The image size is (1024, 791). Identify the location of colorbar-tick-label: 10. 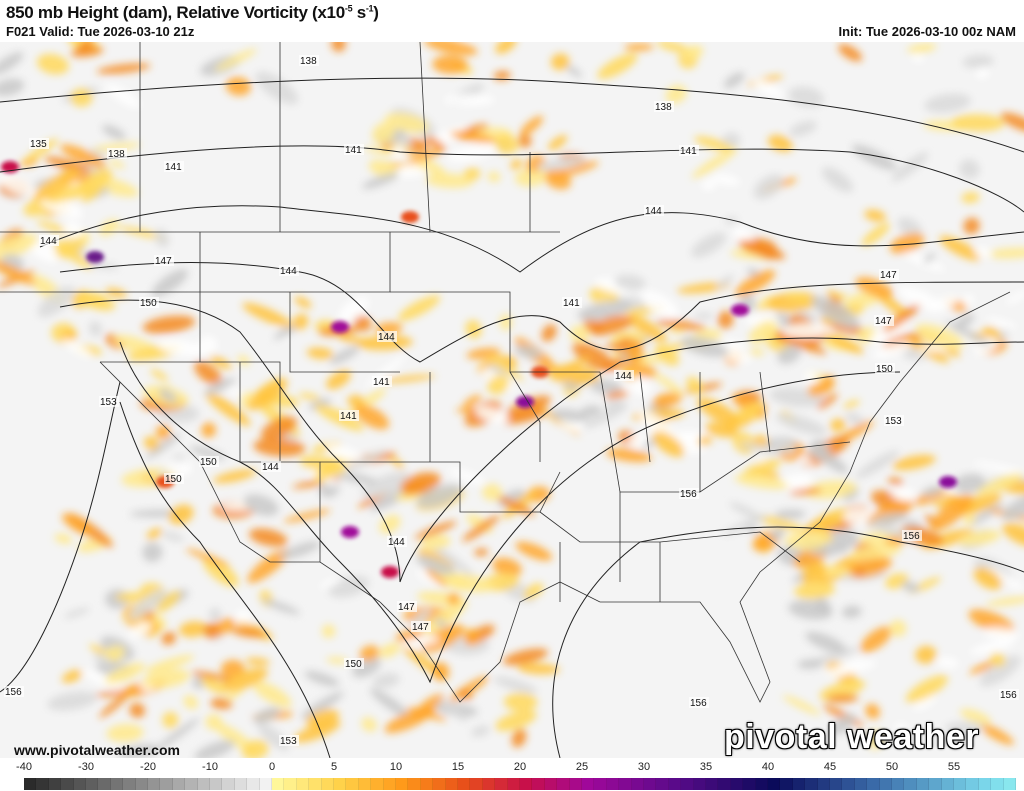
(396, 767).